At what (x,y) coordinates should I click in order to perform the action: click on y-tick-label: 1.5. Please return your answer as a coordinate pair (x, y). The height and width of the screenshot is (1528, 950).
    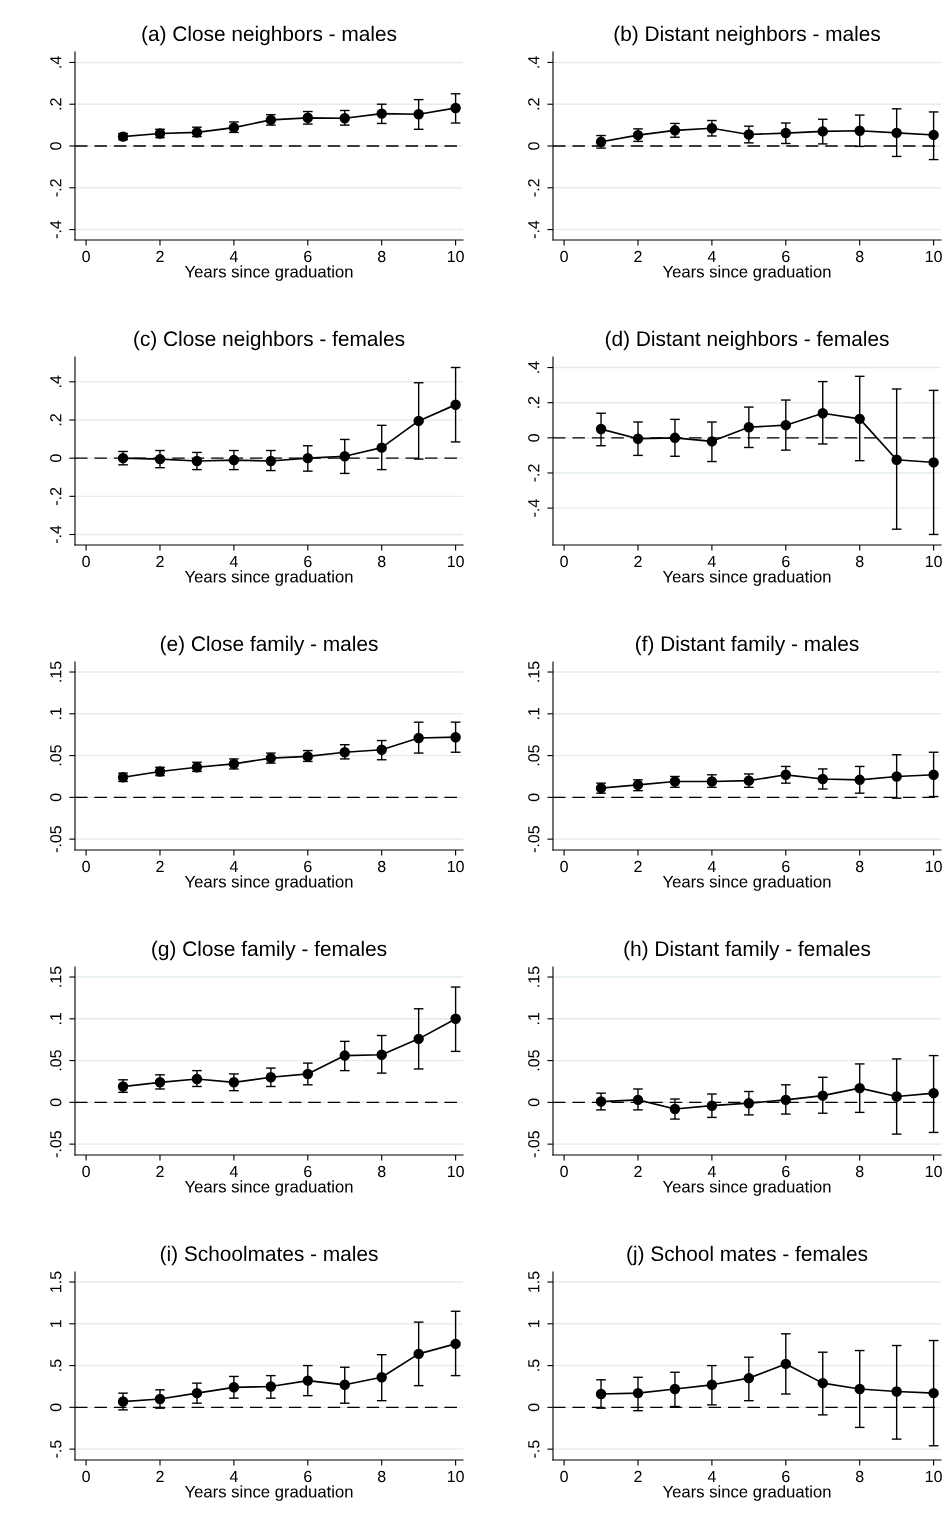
    Looking at the image, I should click on (56, 1281).